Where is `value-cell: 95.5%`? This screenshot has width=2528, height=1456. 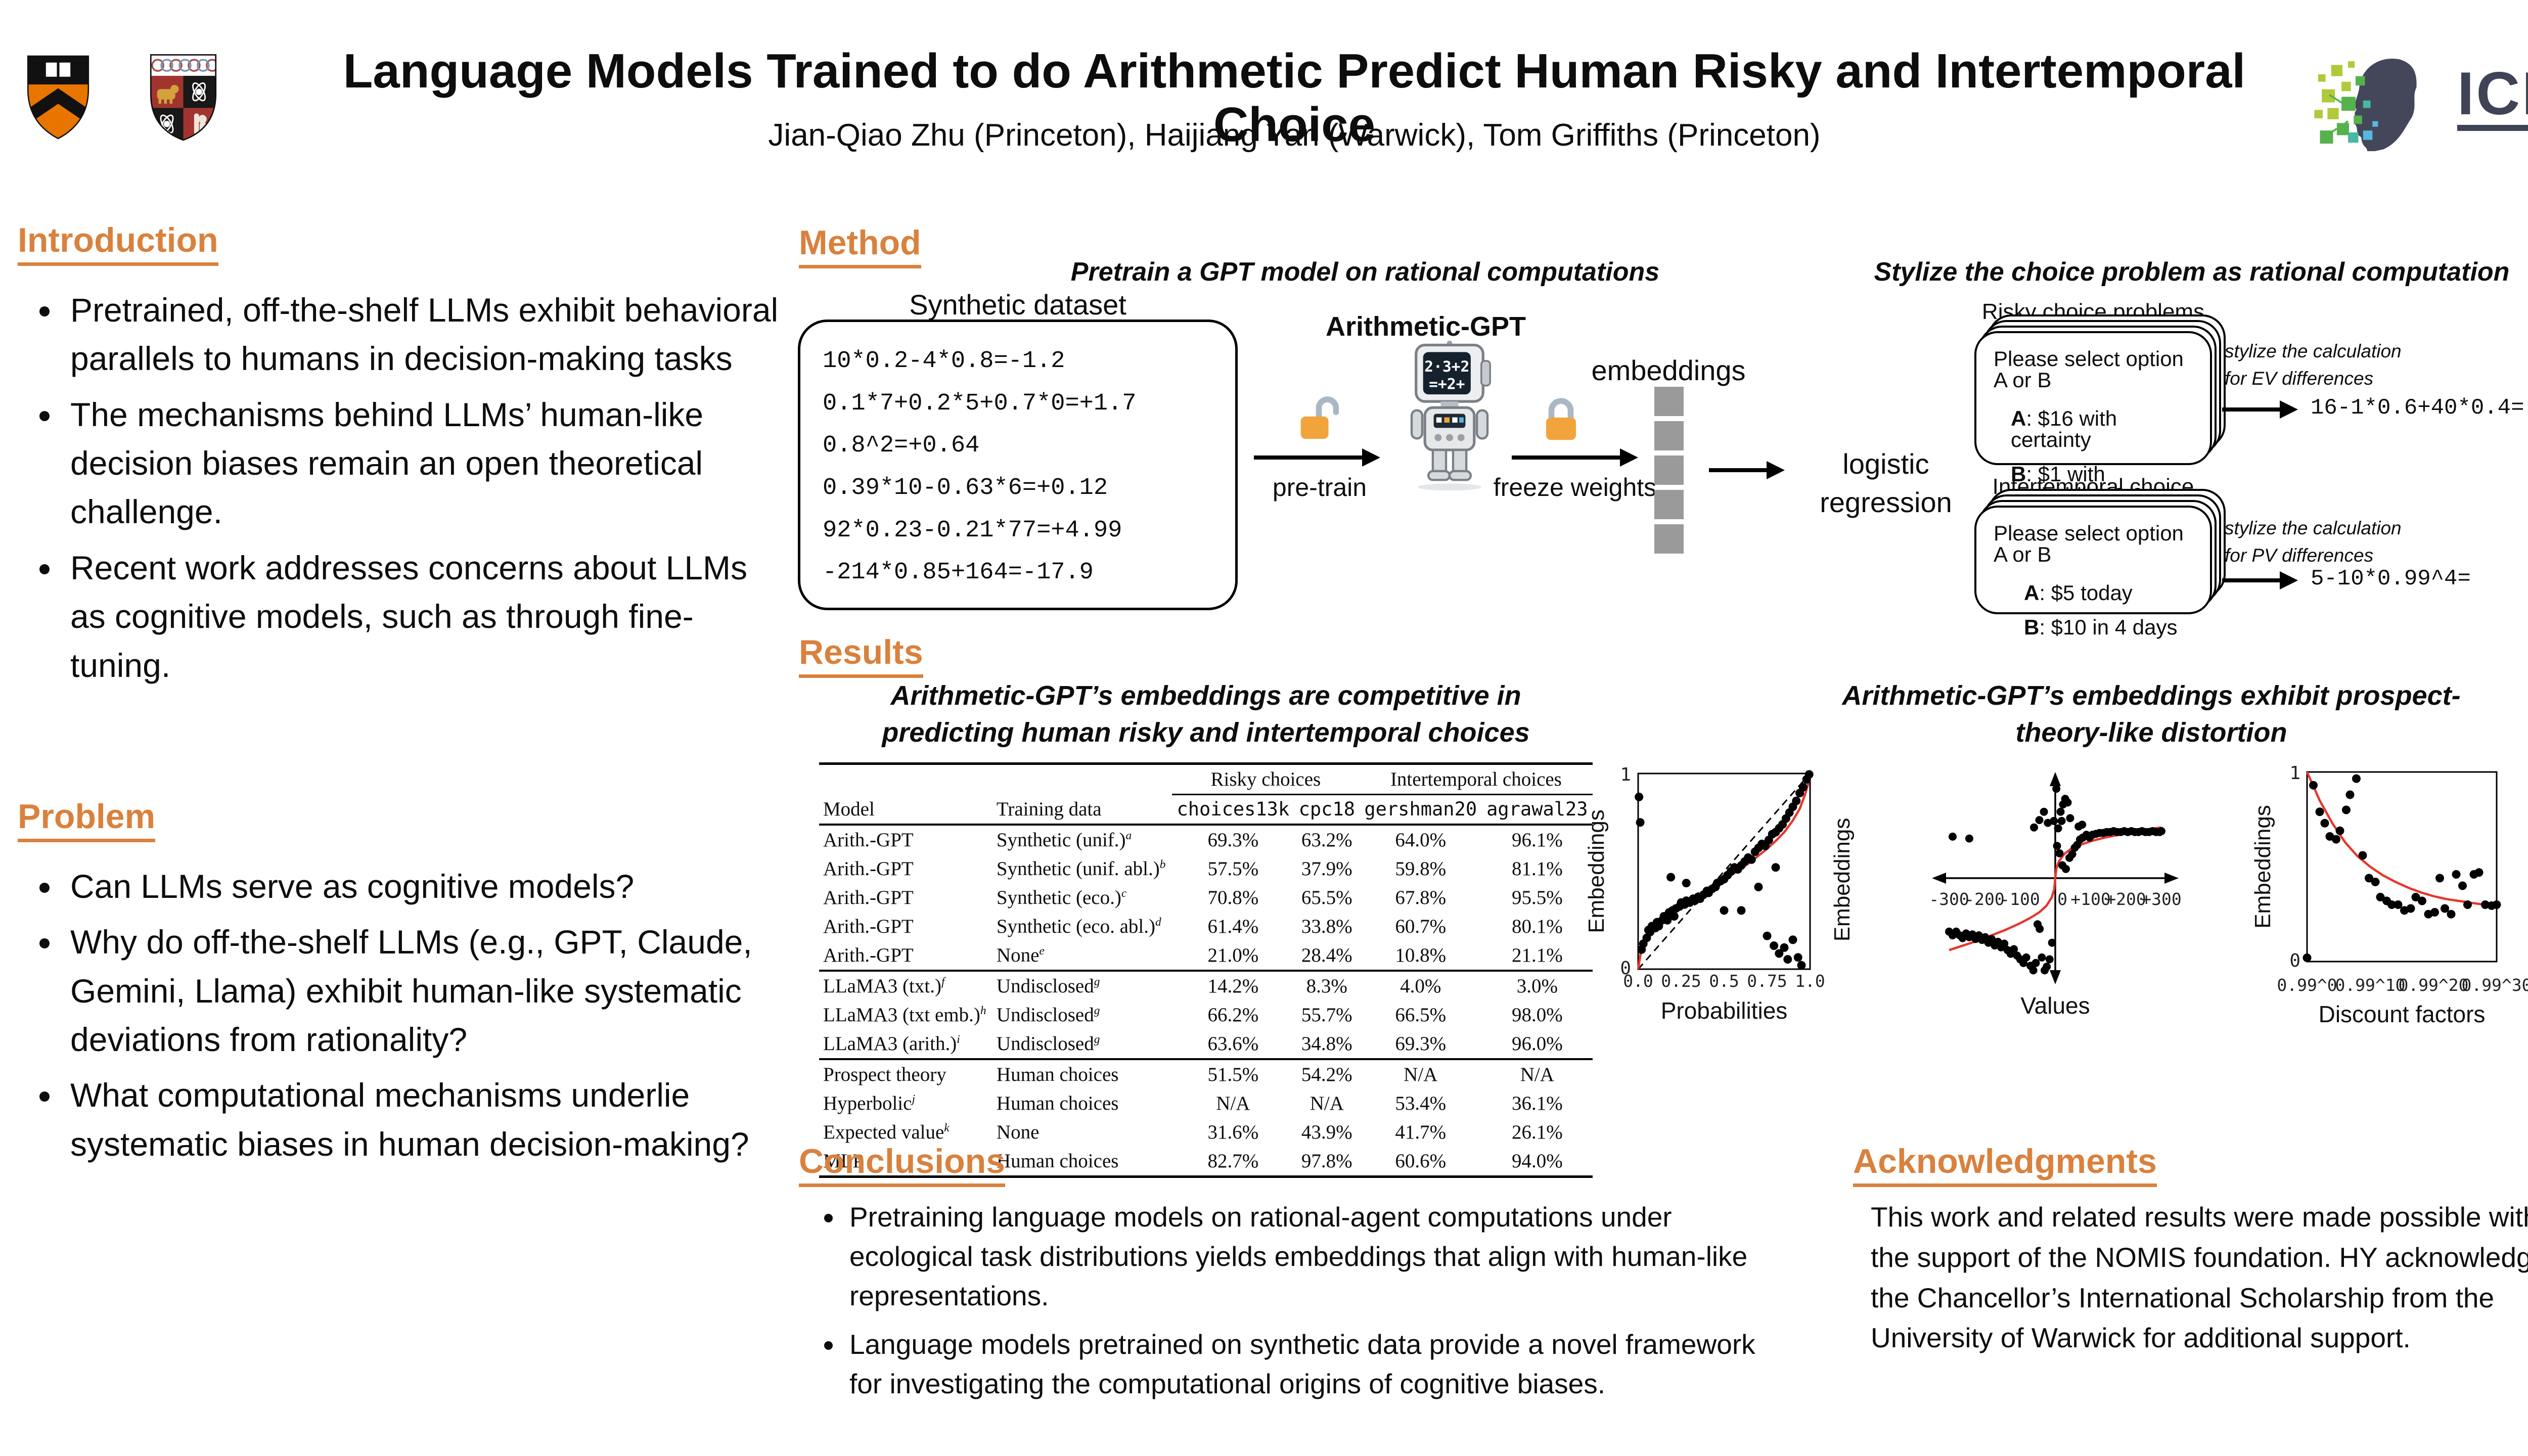
value-cell: 95.5% is located at coordinates (1537, 897).